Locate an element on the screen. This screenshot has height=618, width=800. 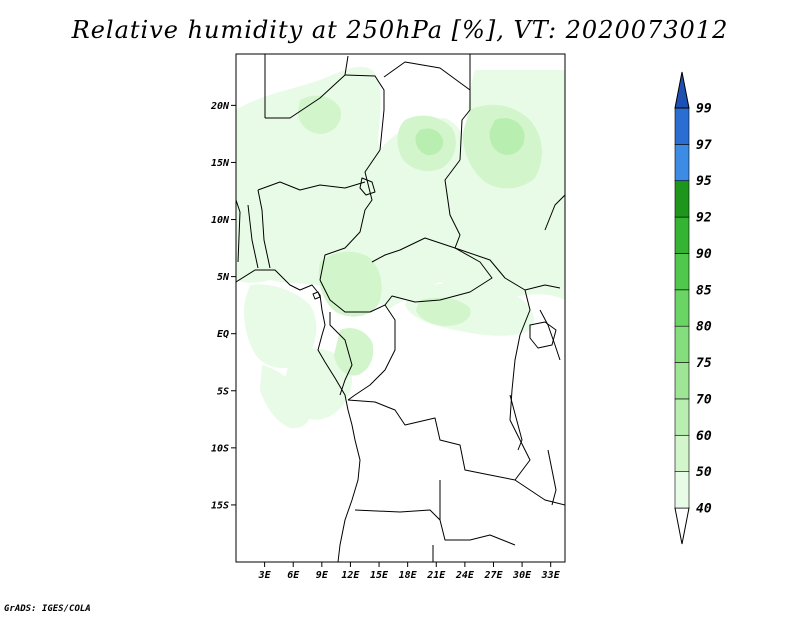
lat-tick-label: 5S is located at coordinates (223, 391).